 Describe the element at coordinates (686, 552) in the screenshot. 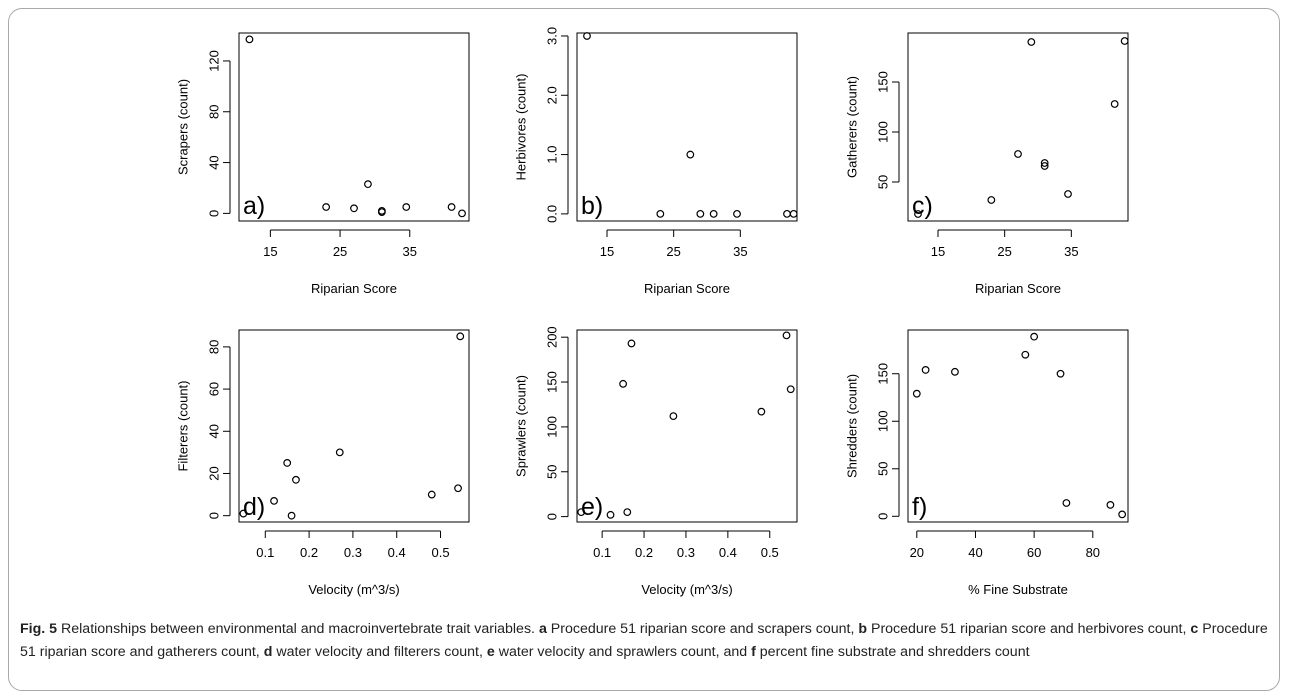

I see `x-tick-label: 0.3` at that location.